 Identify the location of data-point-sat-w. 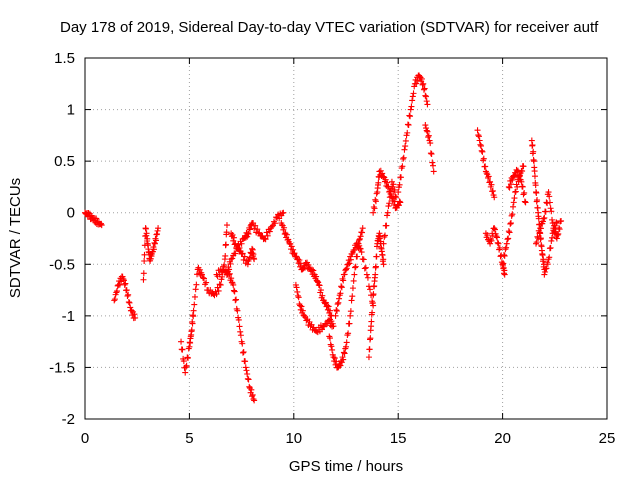
(547, 264).